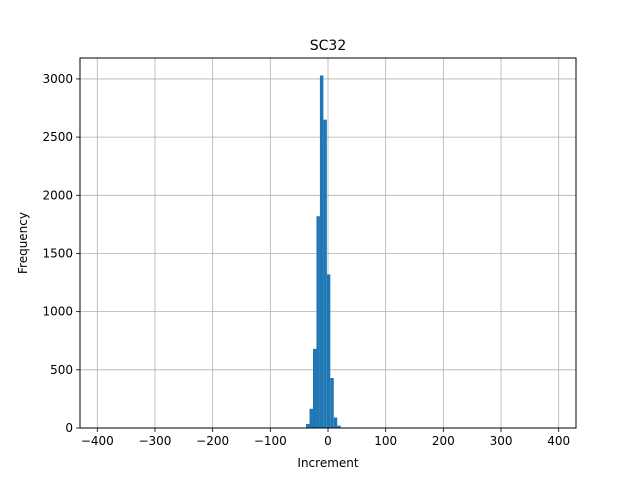 The height and width of the screenshot is (484, 640). I want to click on bars-layer, so click(323, 252).